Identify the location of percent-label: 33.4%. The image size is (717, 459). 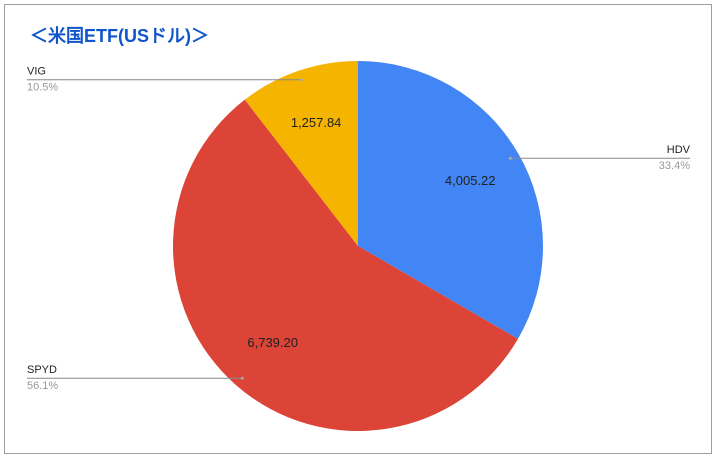
(674, 166).